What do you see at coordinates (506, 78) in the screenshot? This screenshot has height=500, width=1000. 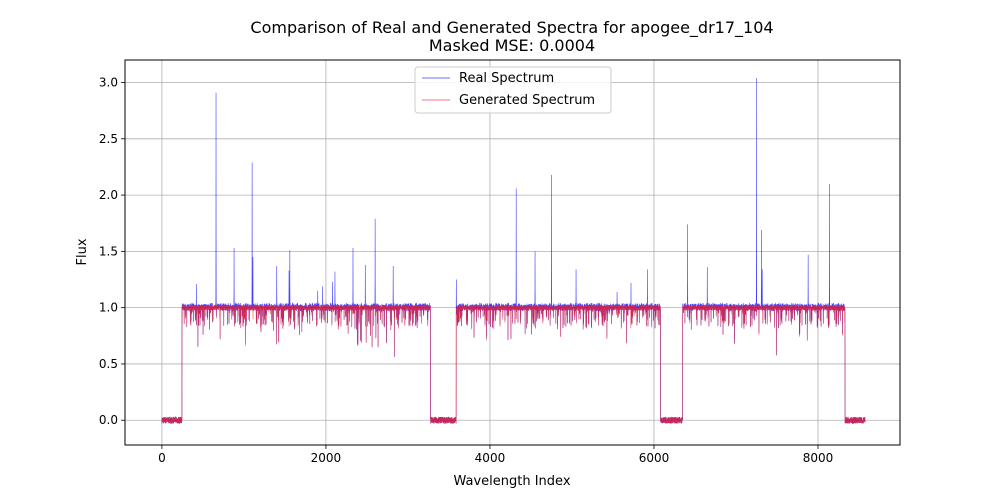 I see `legend-label-real: Real Spectrum` at bounding box center [506, 78].